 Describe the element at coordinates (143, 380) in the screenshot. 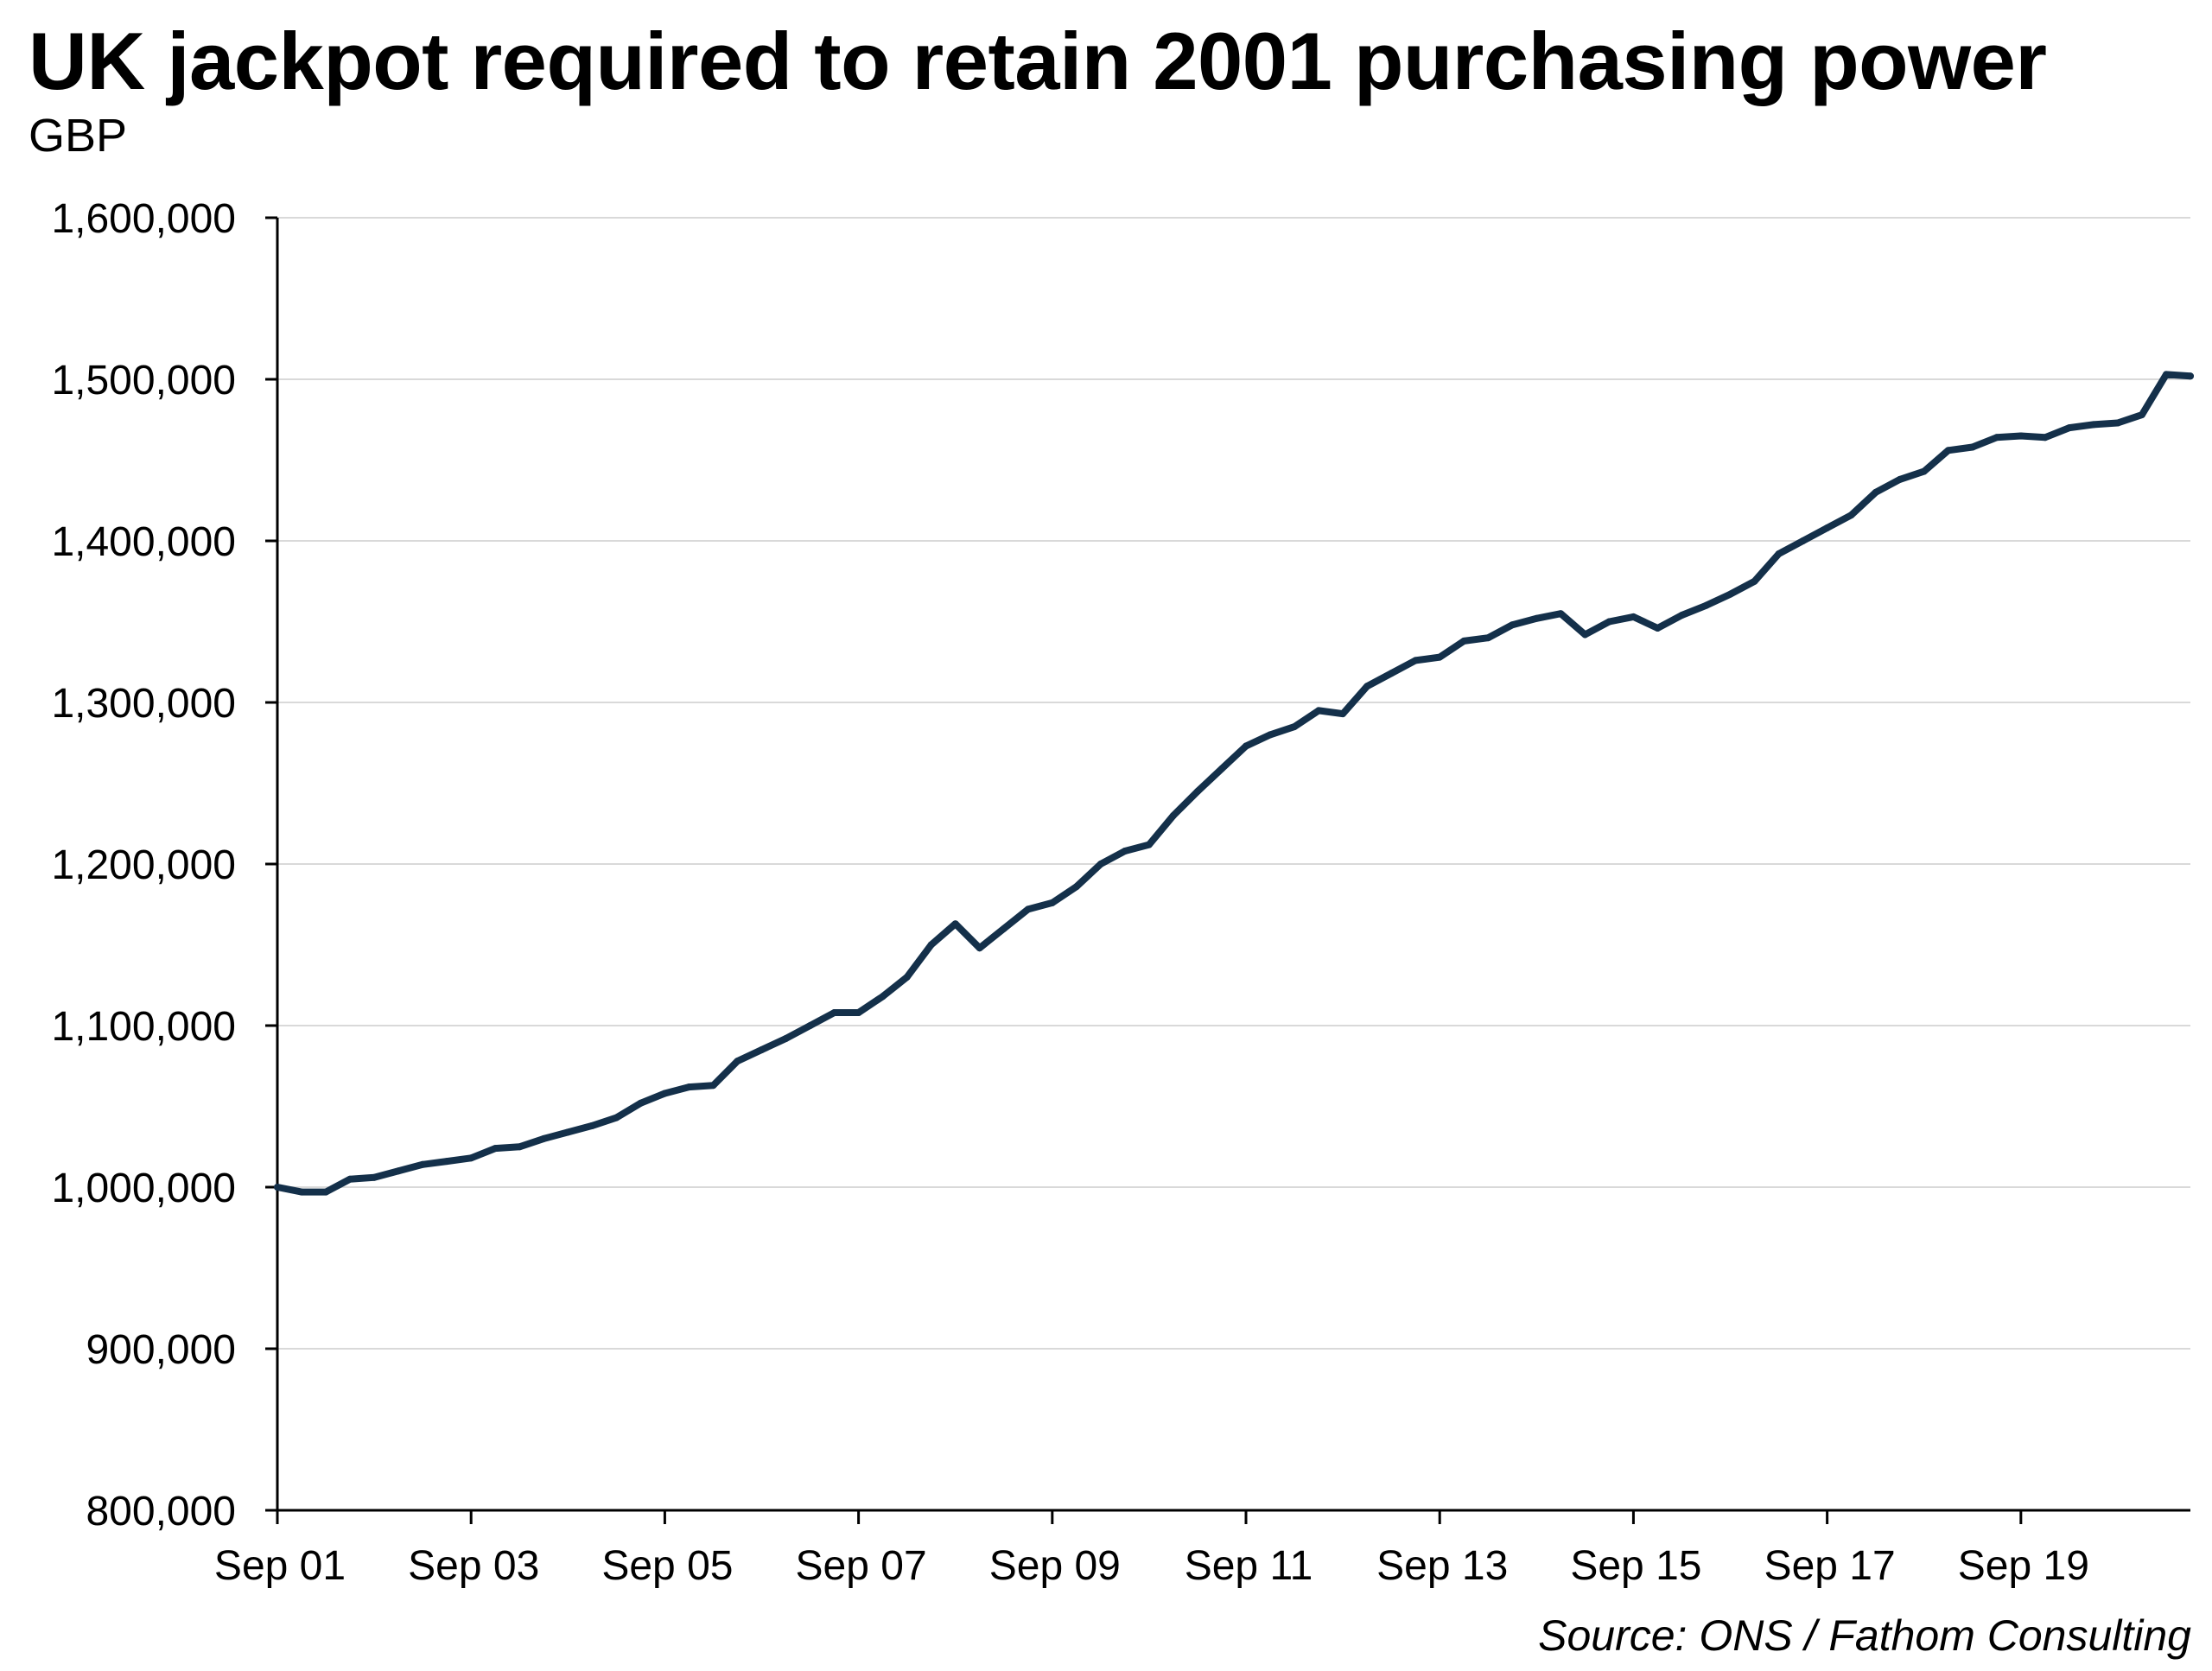

I see `y-tick-label: 1,500,000` at that location.